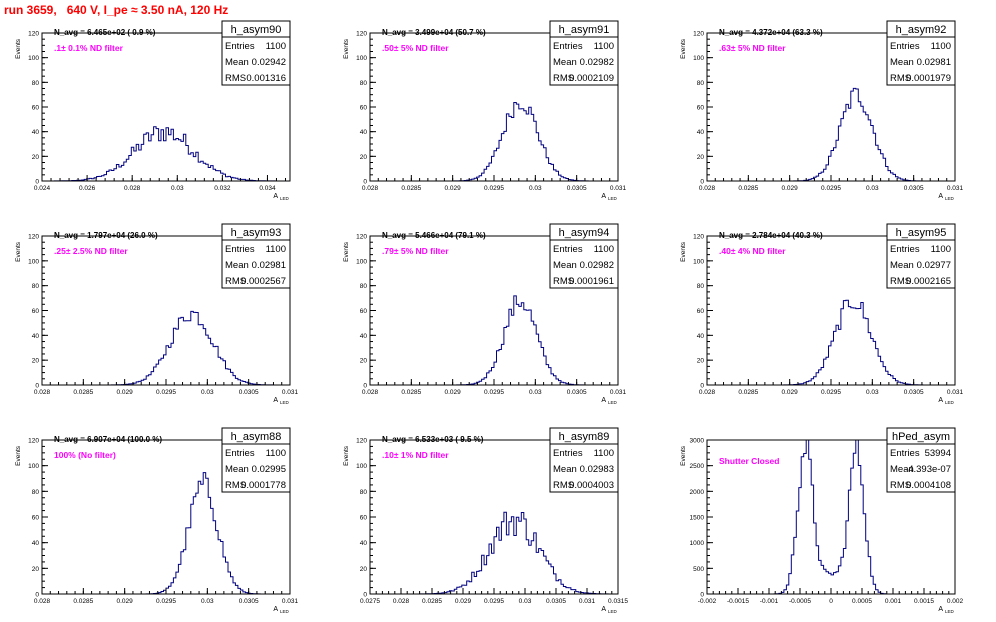  What do you see at coordinates (928, 469) in the screenshot?
I see `stats-value: -4.393e-07` at bounding box center [928, 469].